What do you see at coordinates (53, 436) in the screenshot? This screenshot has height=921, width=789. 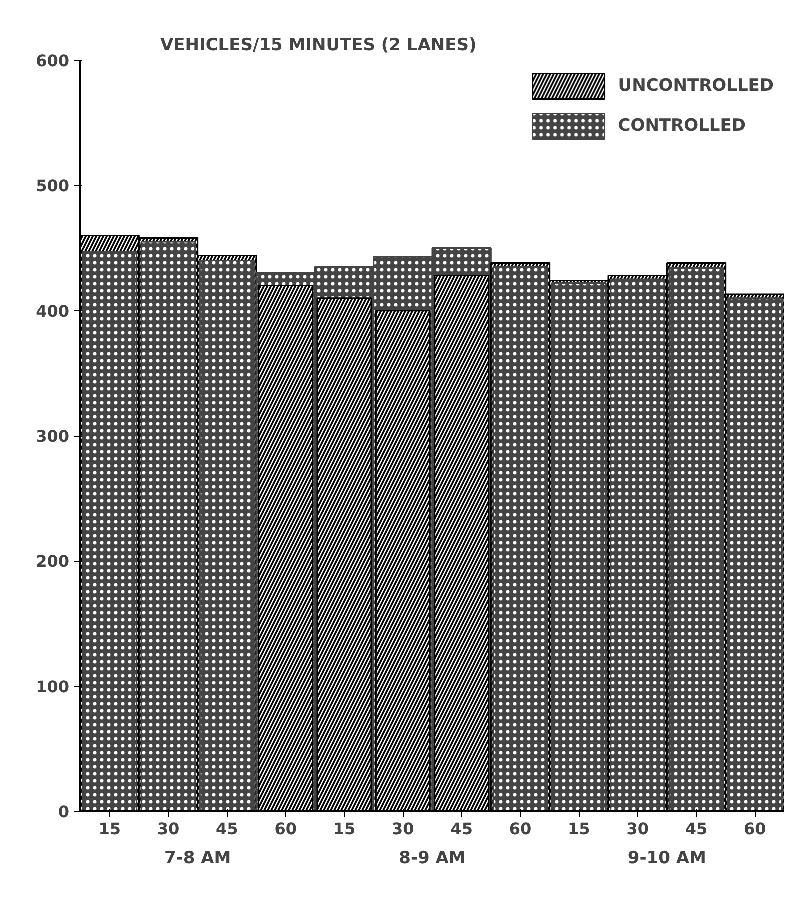 I see `y-tick-label: 300` at bounding box center [53, 436].